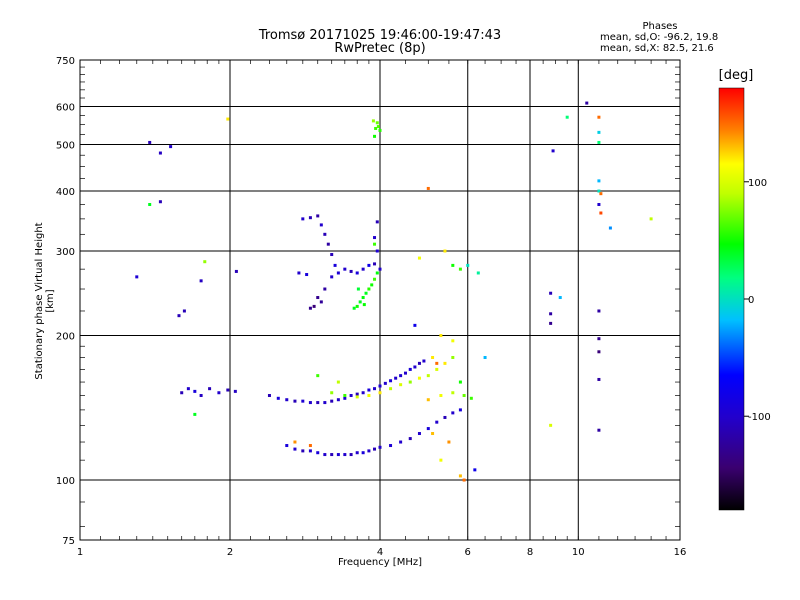 The width and height of the screenshot is (800, 600). I want to click on chart-title: Tromsø 20171025 19:46:00-19:47:43, so click(380, 35).